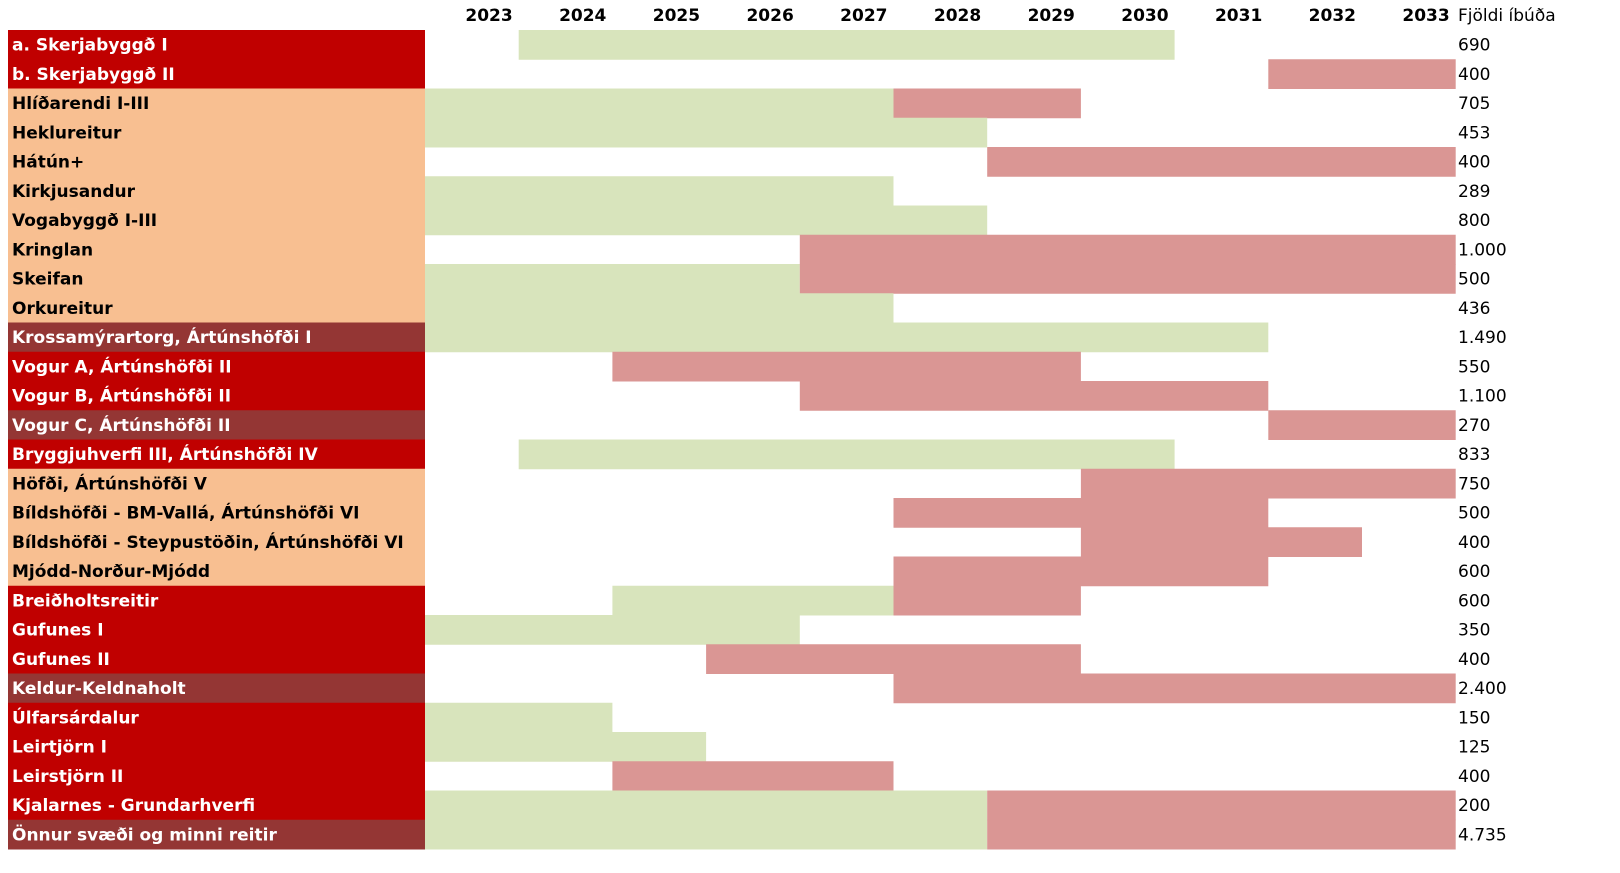 This screenshot has width=1620, height=873. I want to click on row-label: a. Skerjabyggð I, so click(90, 46).